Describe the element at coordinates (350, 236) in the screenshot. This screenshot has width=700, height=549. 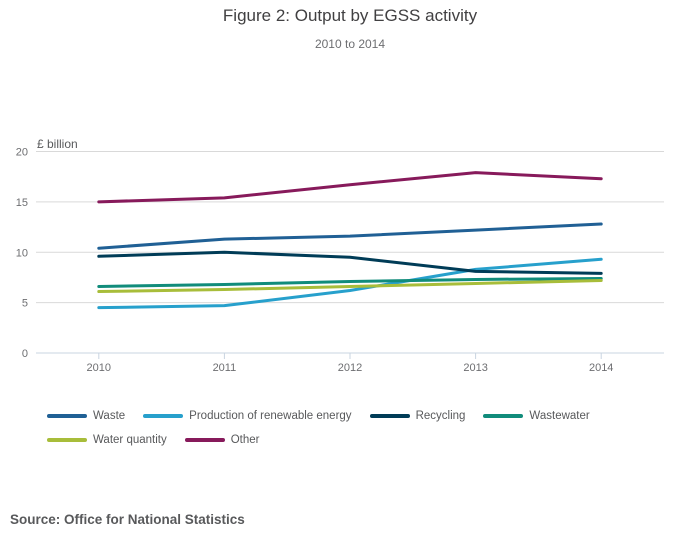
I see `series-line-waste` at that location.